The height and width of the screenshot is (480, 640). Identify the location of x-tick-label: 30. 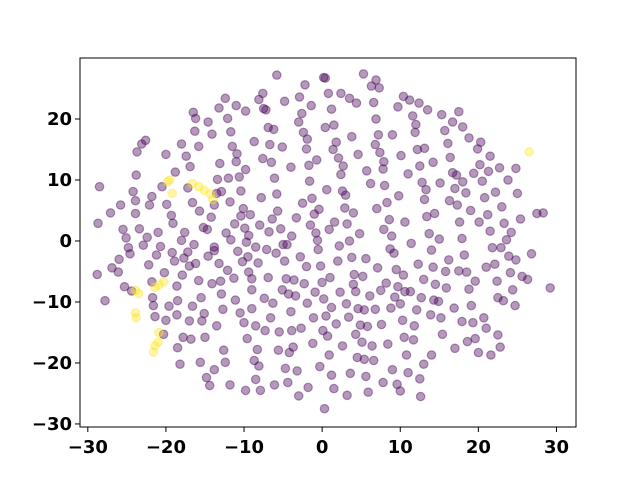
(556, 447).